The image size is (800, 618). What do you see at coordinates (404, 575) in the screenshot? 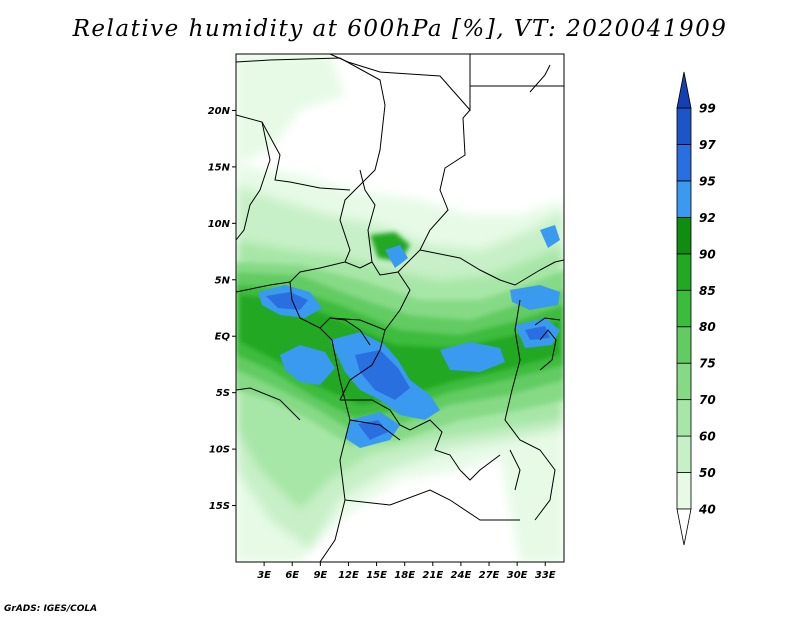
I see `lon-tick-label: 18E` at bounding box center [404, 575].